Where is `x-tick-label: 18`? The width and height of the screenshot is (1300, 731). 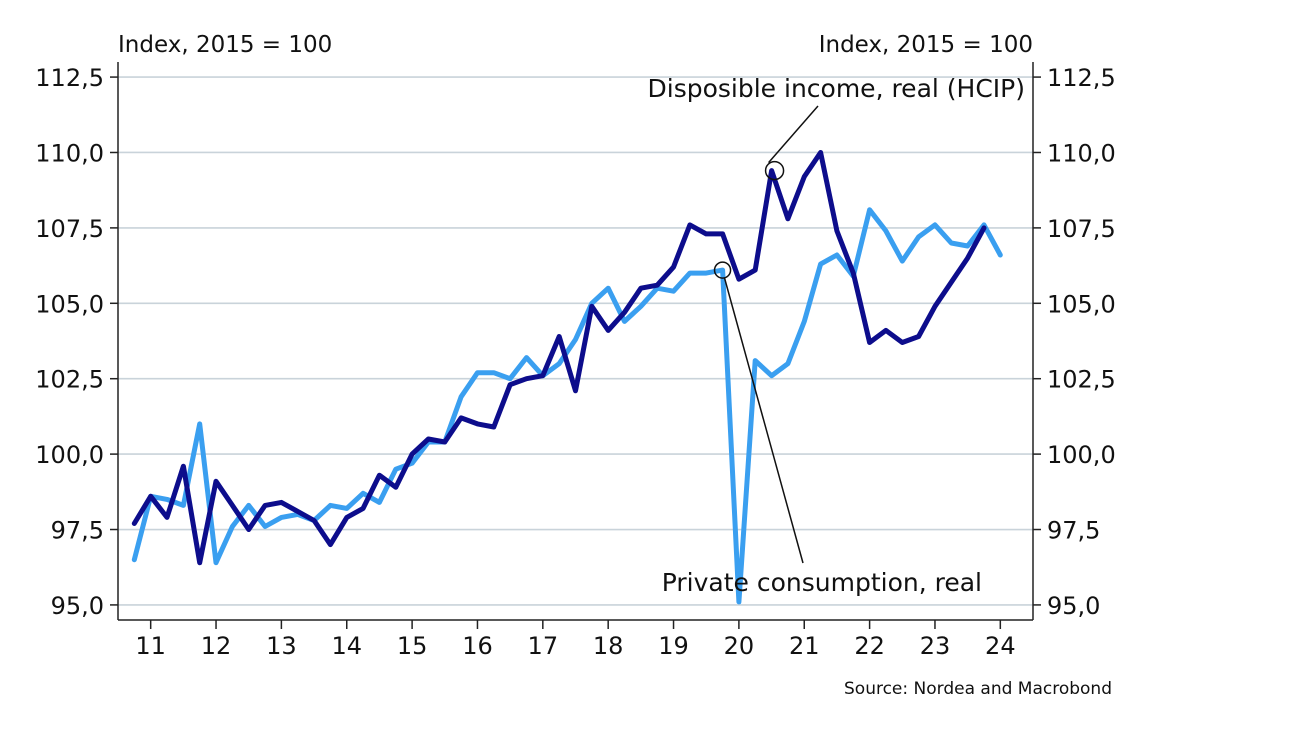
x-tick-label: 18 is located at coordinates (608, 646).